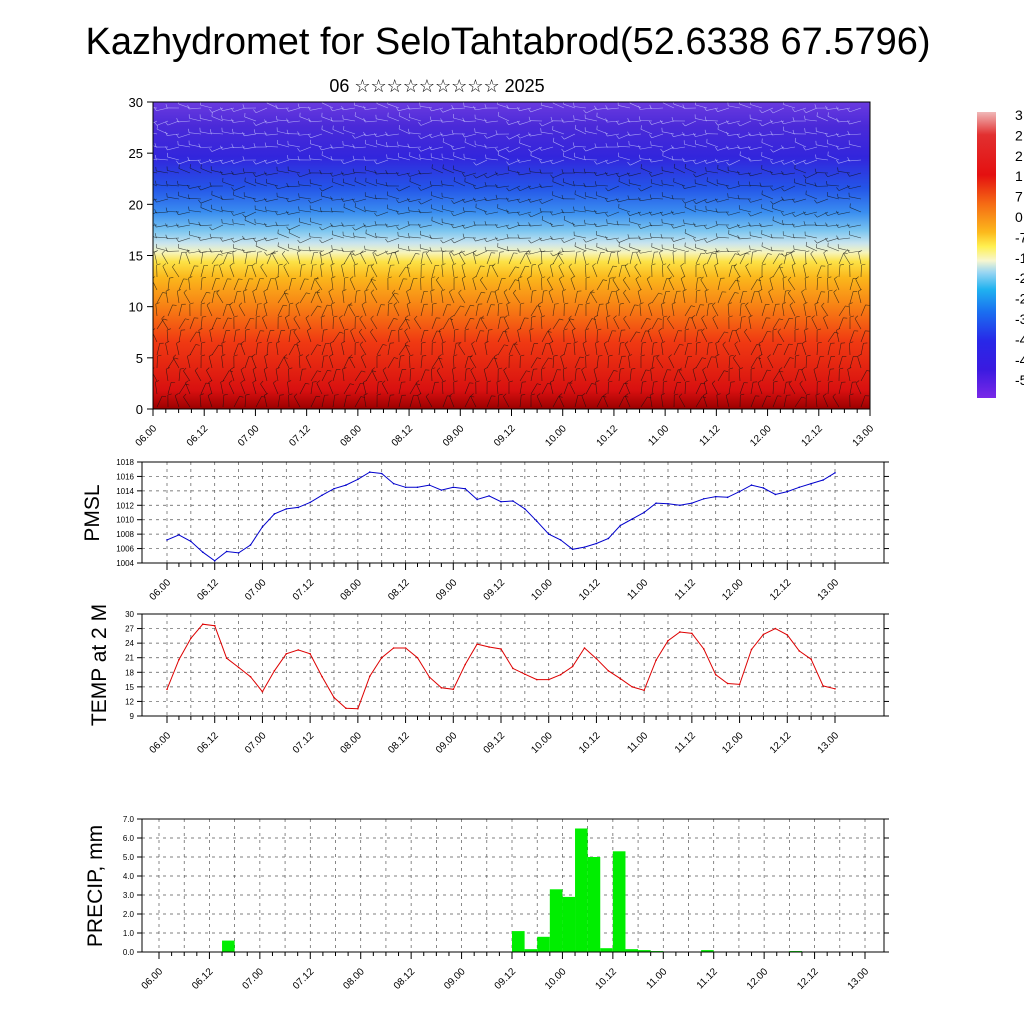 This screenshot has height=1024, width=1024. I want to click on x-tick-label: 11.00, so click(637, 742).